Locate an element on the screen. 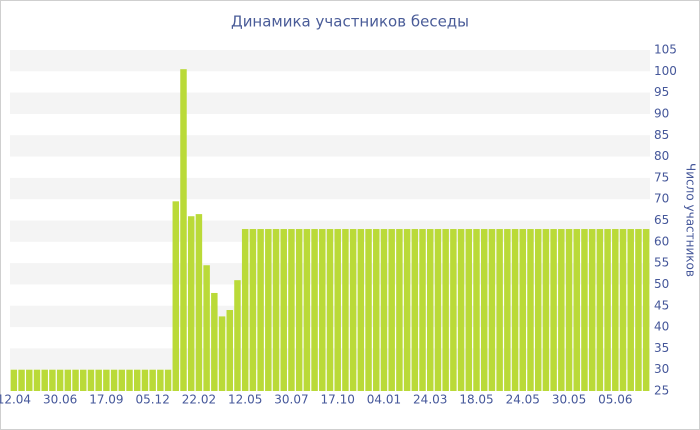 The width and height of the screenshot is (700, 430). x-tick-label: 30.05 is located at coordinates (569, 400).